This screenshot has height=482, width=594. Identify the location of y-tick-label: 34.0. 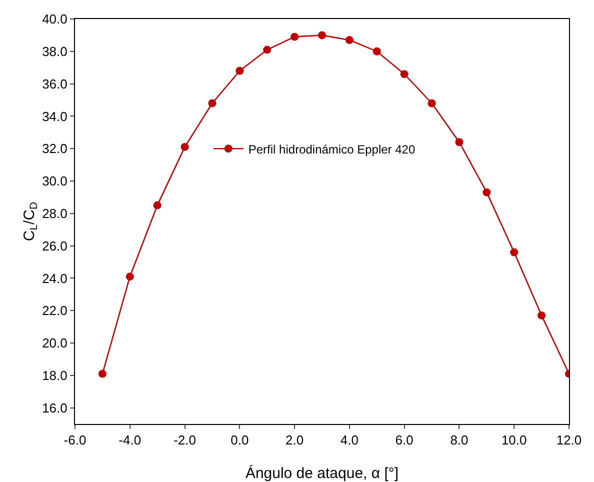
(55, 116).